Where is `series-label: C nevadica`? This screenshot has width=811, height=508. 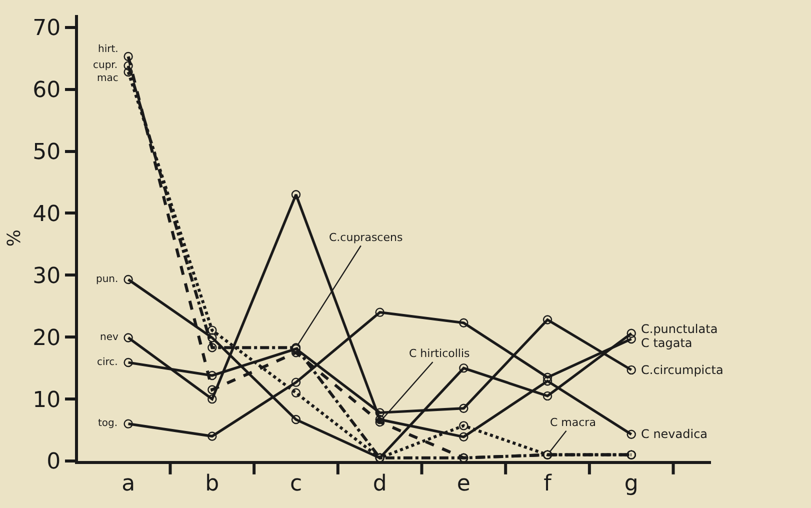 series-label: C nevadica is located at coordinates (674, 434).